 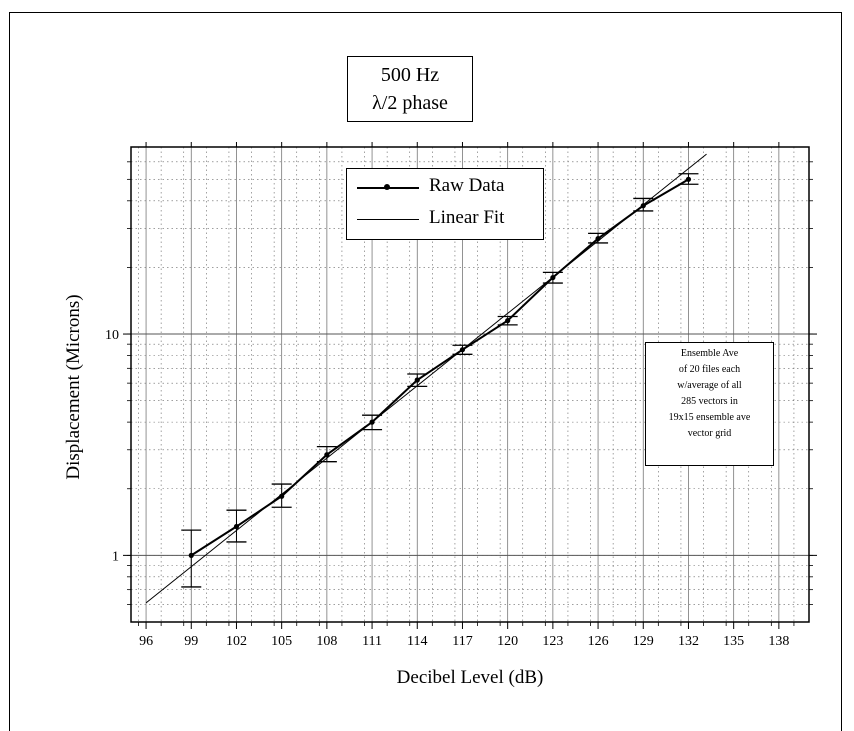 I want to click on legend-item-raw-data: Raw Data, so click(x=445, y=188).